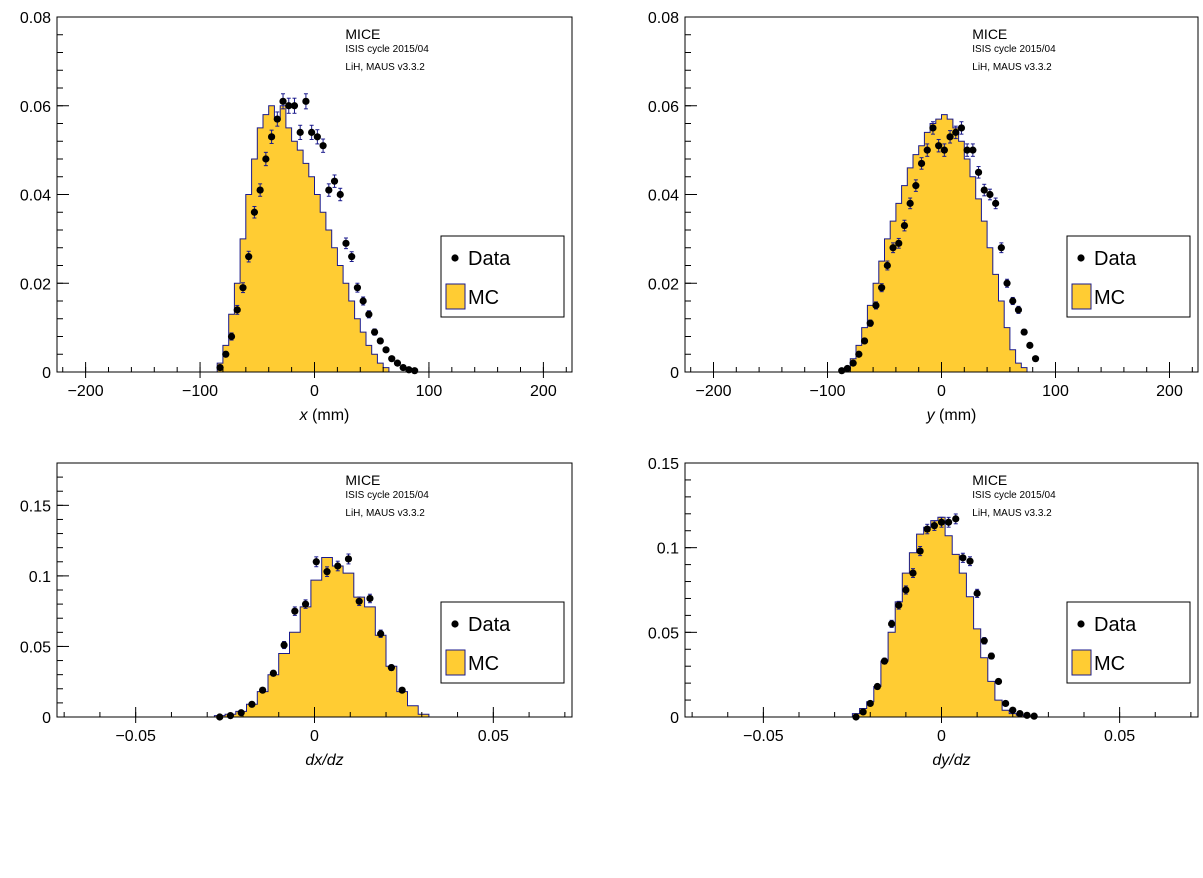  What do you see at coordinates (502, 276) in the screenshot?
I see `legend: Data MC` at bounding box center [502, 276].